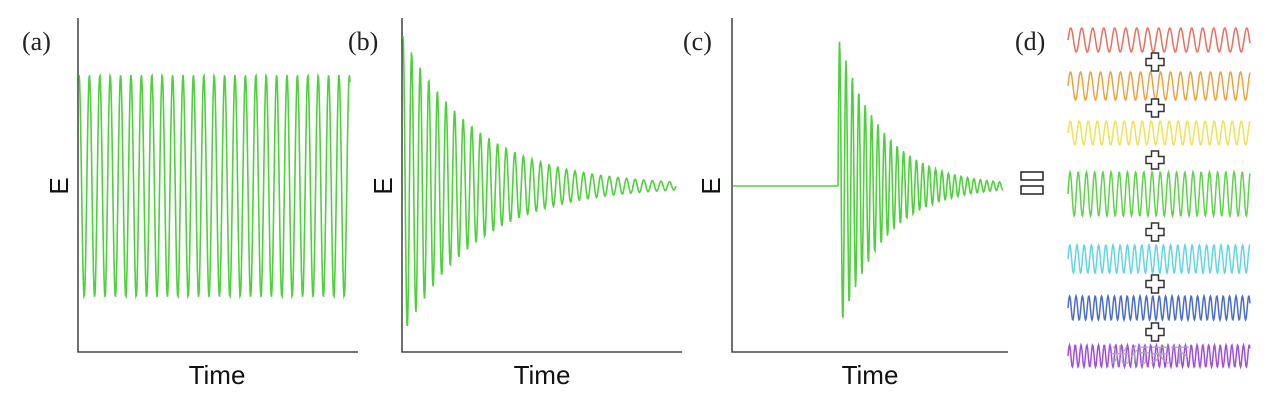 This screenshot has height=414, width=1280. What do you see at coordinates (697, 41) in the screenshot?
I see `panel-label: (c)` at bounding box center [697, 41].